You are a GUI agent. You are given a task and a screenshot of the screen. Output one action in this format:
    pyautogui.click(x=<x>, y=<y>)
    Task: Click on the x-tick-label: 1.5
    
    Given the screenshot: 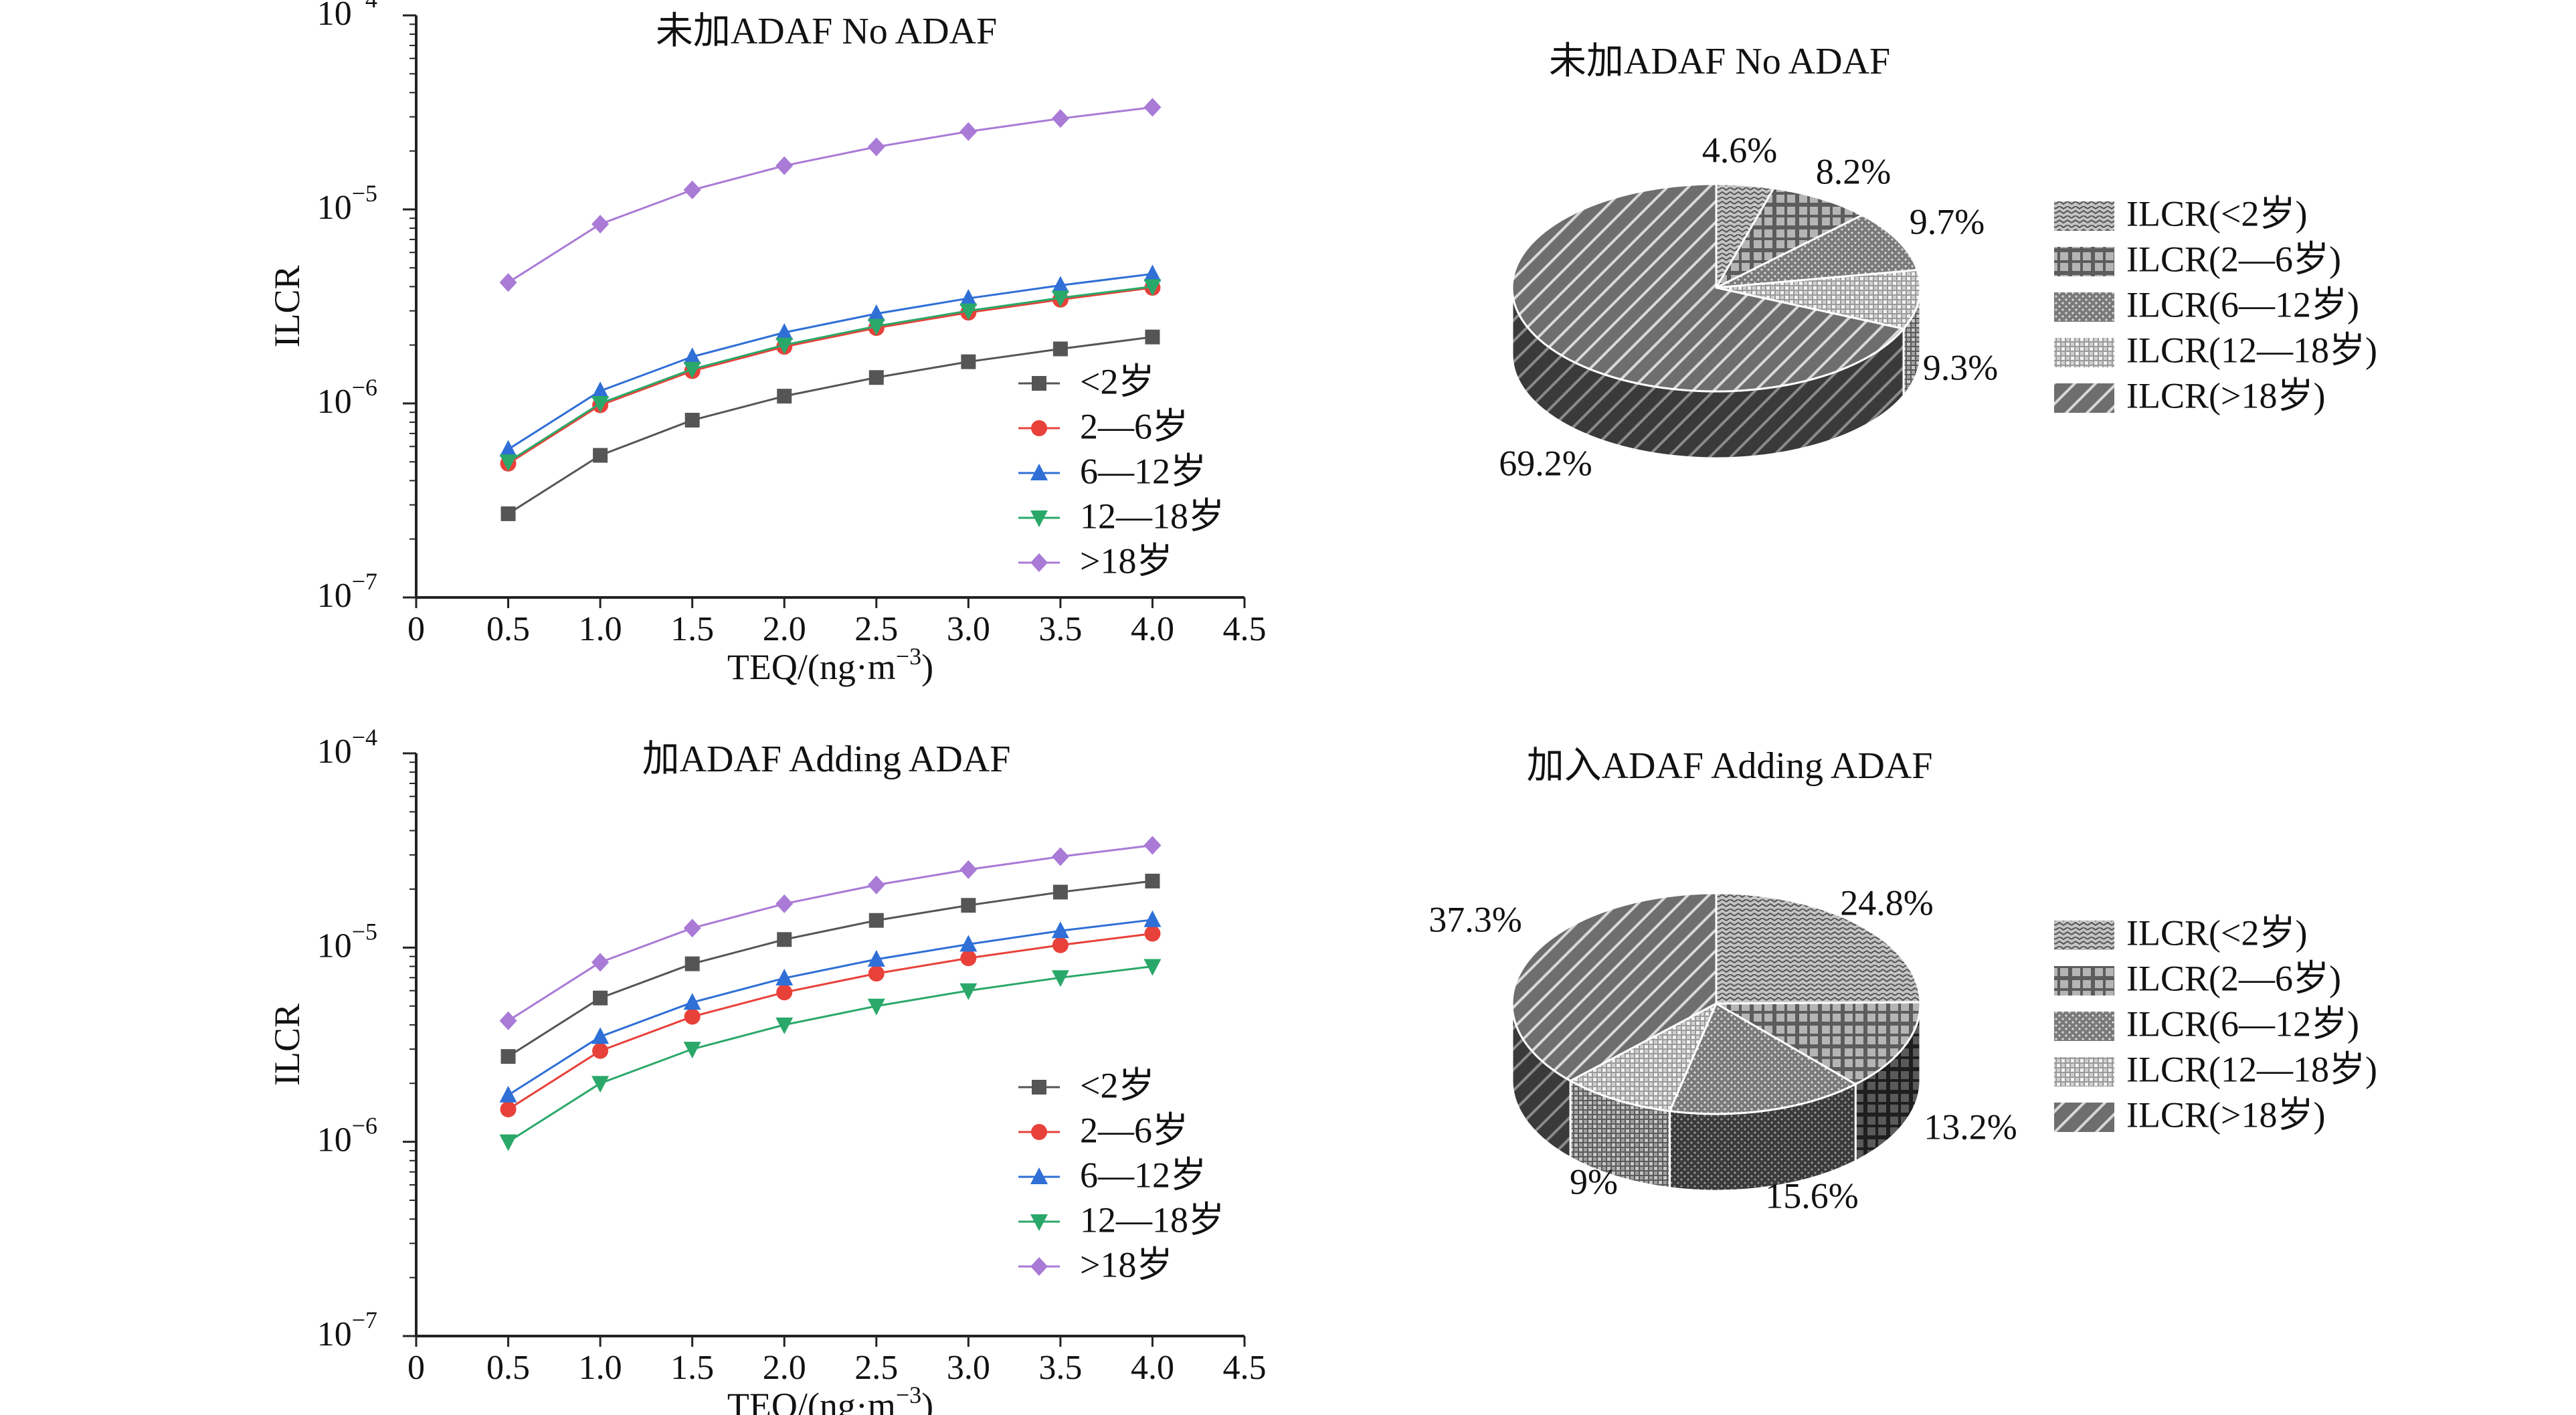 What is the action you would take?
    pyautogui.click(x=692, y=629)
    